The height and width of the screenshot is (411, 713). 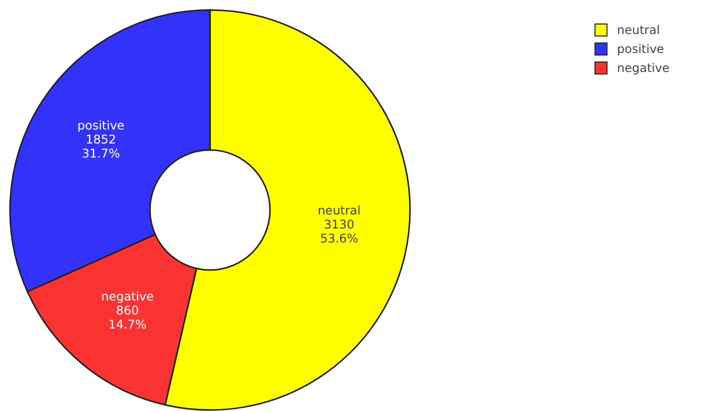 I want to click on legend-label: negative, so click(x=643, y=68).